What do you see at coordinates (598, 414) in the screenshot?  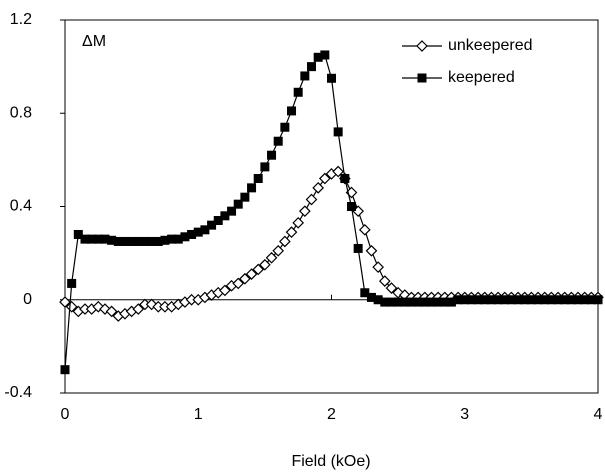 I see `x-tick-label: 4` at bounding box center [598, 414].